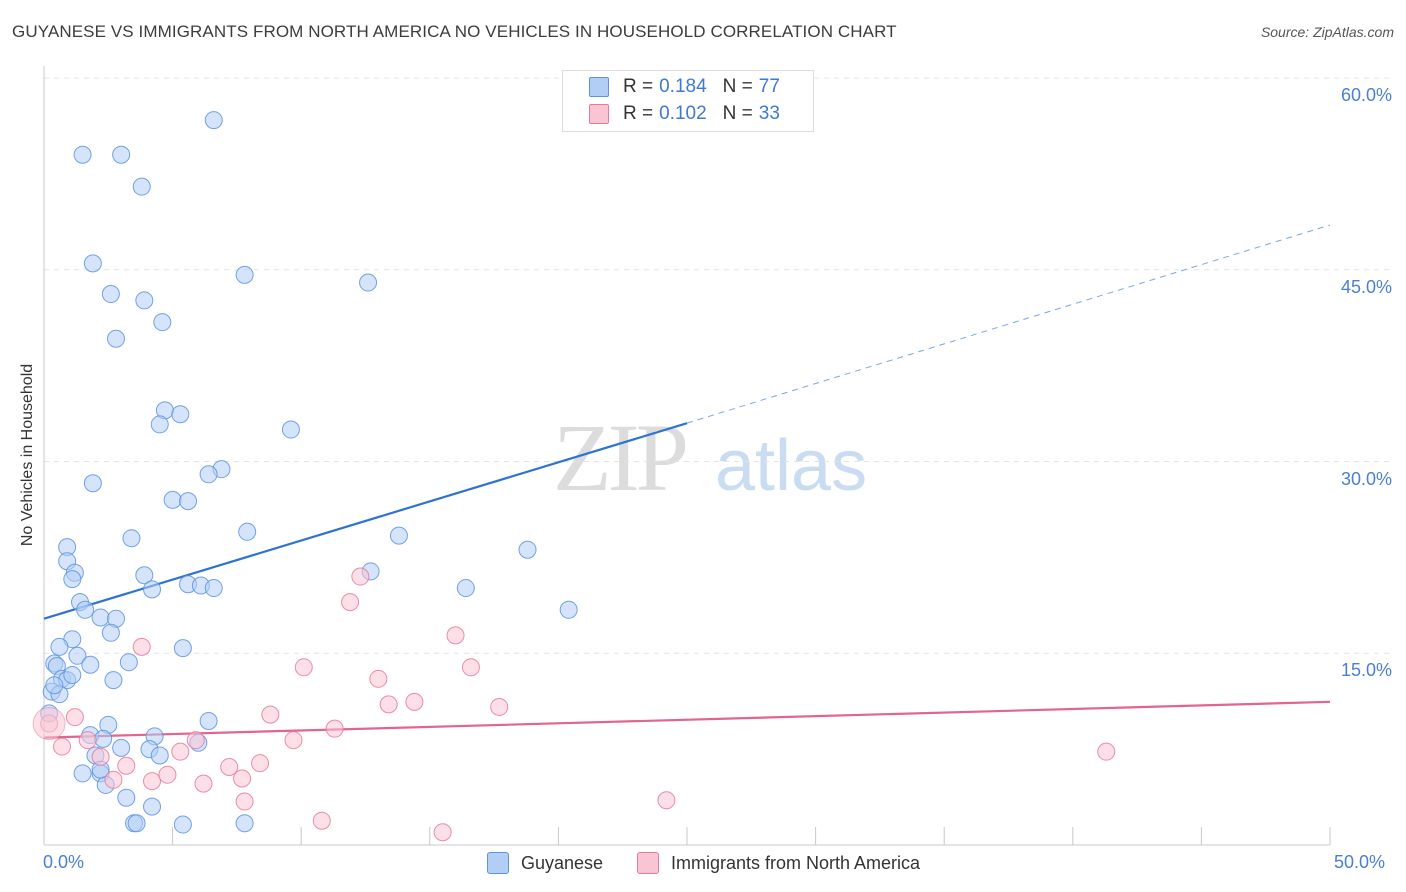 Image resolution: width=1406 pixels, height=892 pixels. What do you see at coordinates (1366, 286) in the screenshot?
I see `y-tick-label: 45.0%` at bounding box center [1366, 286].